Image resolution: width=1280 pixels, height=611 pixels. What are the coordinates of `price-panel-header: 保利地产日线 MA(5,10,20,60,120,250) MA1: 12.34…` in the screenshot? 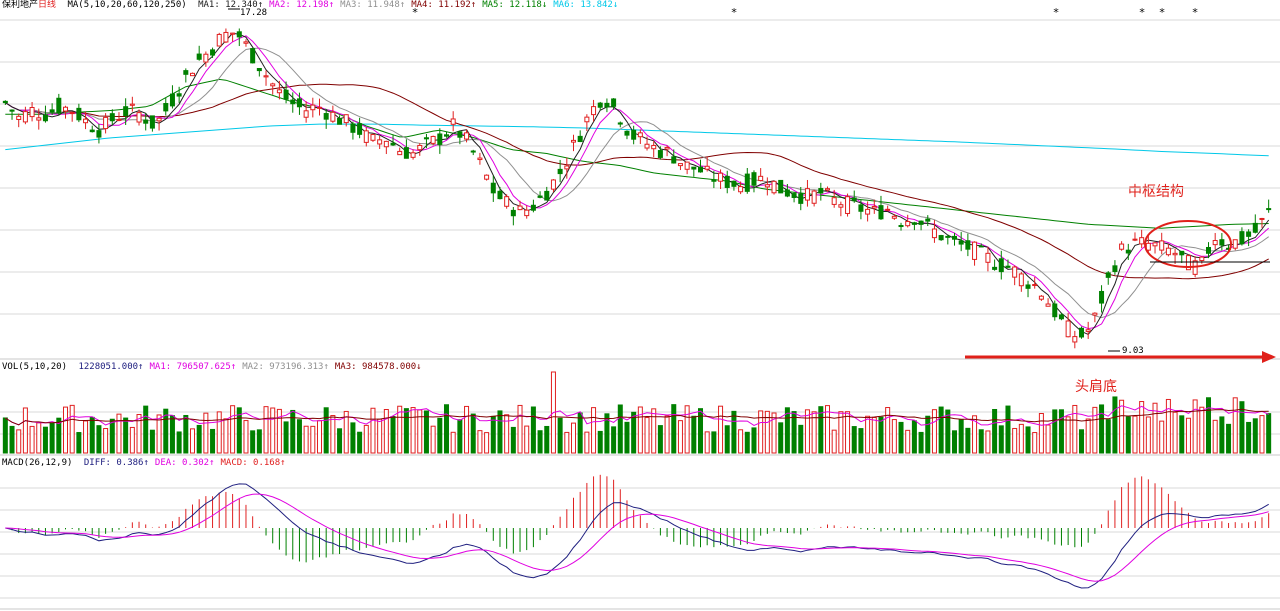 It's located at (316, 5).